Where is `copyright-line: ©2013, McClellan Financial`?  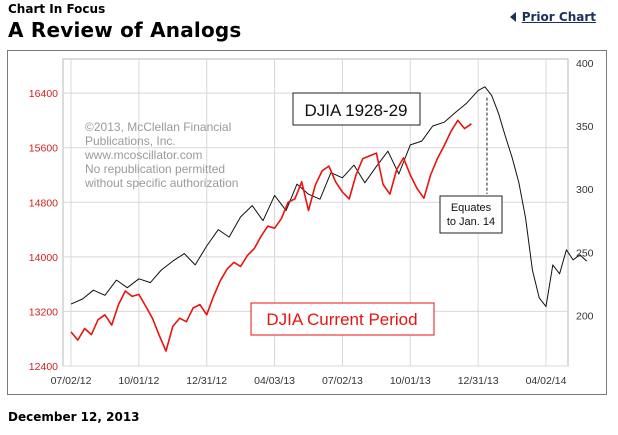 copyright-line: ©2013, McClellan Financial is located at coordinates (158, 127).